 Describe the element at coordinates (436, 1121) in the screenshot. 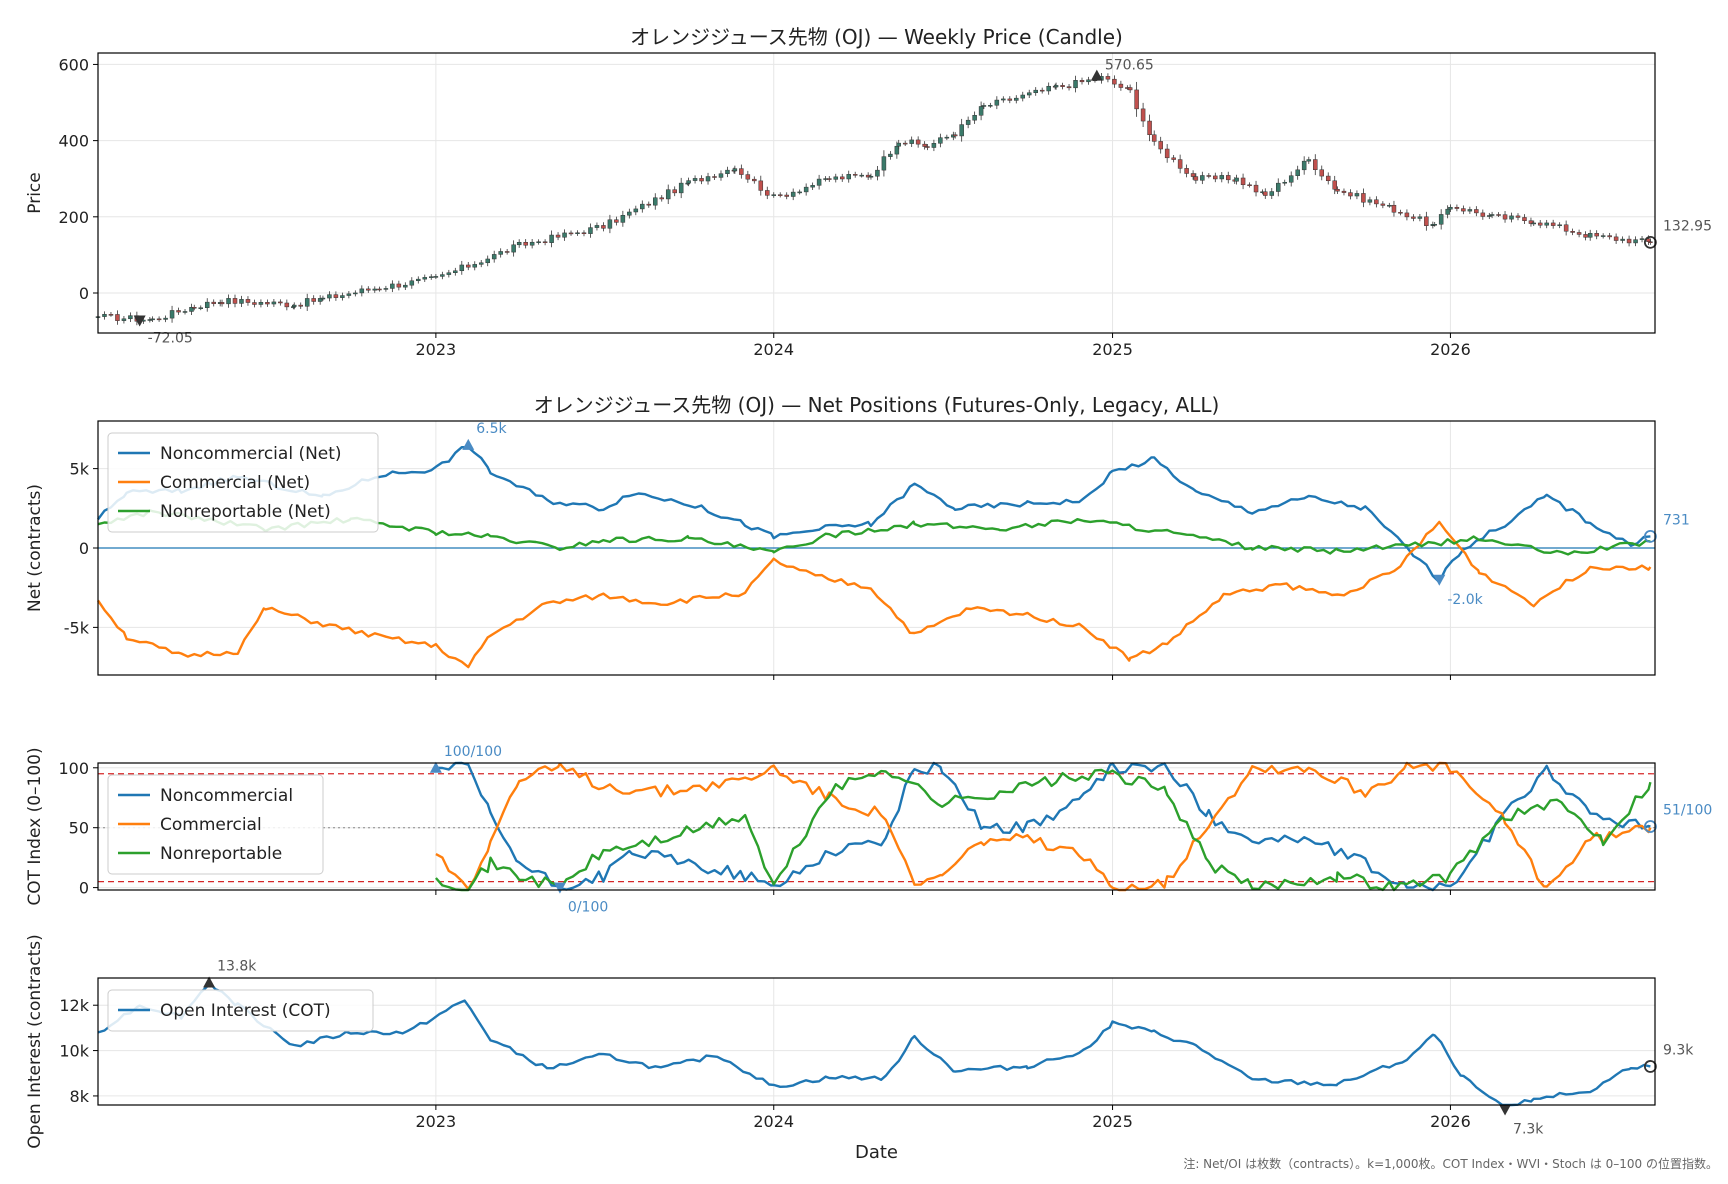

I see `x-tick-label: 2023` at that location.